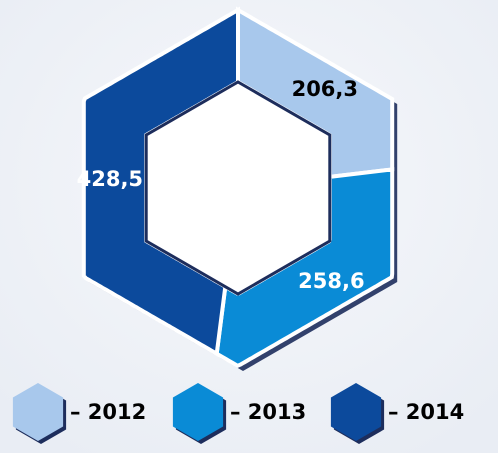 This screenshot has height=453, width=498. I want to click on legend-label: – 2012, so click(108, 412).